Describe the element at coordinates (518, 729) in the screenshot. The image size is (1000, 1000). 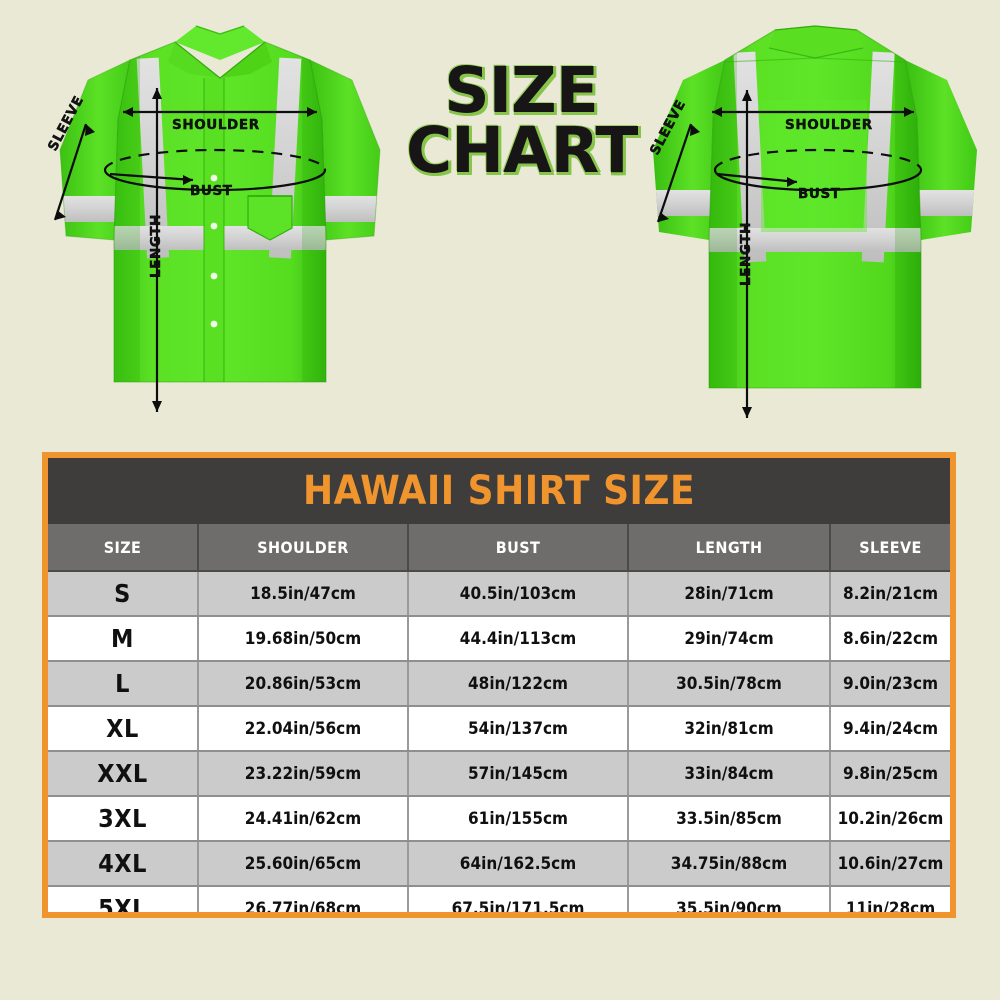
I see `cell-bust: 54in/137cm` at that location.